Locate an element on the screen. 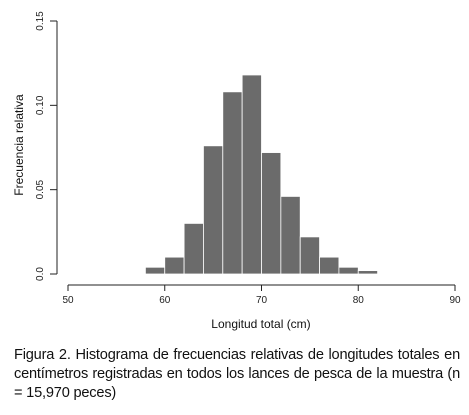 This screenshot has width=469, height=415. x-tick-label-3: 80 is located at coordinates (359, 300).